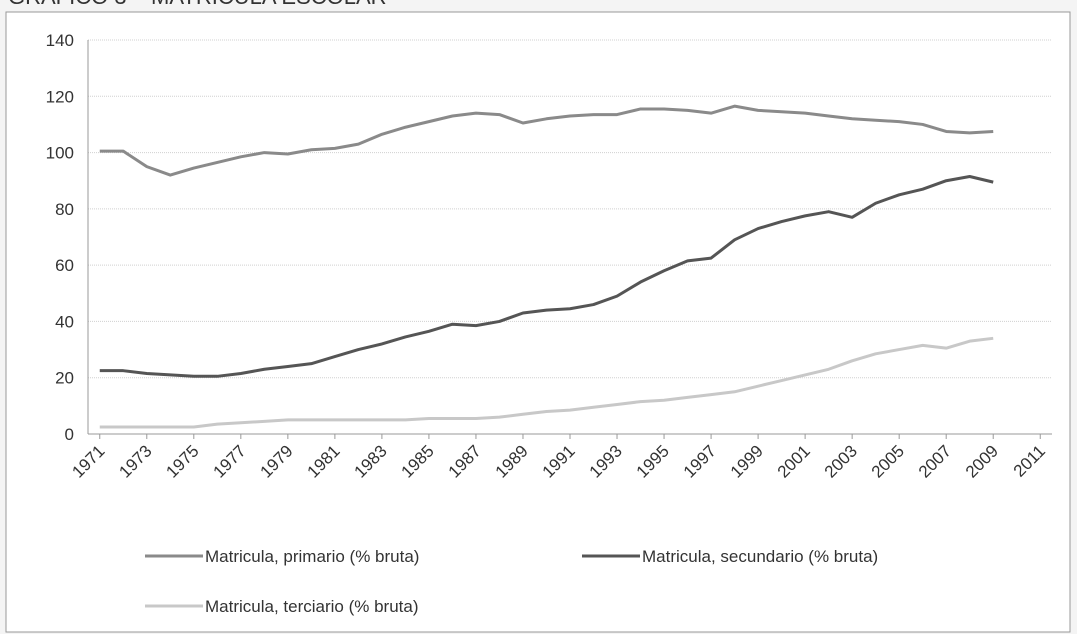 This screenshot has width=1077, height=634. What do you see at coordinates (312, 606) in the screenshot?
I see `legend-label: Matricula, terciario (% bruta)` at bounding box center [312, 606].